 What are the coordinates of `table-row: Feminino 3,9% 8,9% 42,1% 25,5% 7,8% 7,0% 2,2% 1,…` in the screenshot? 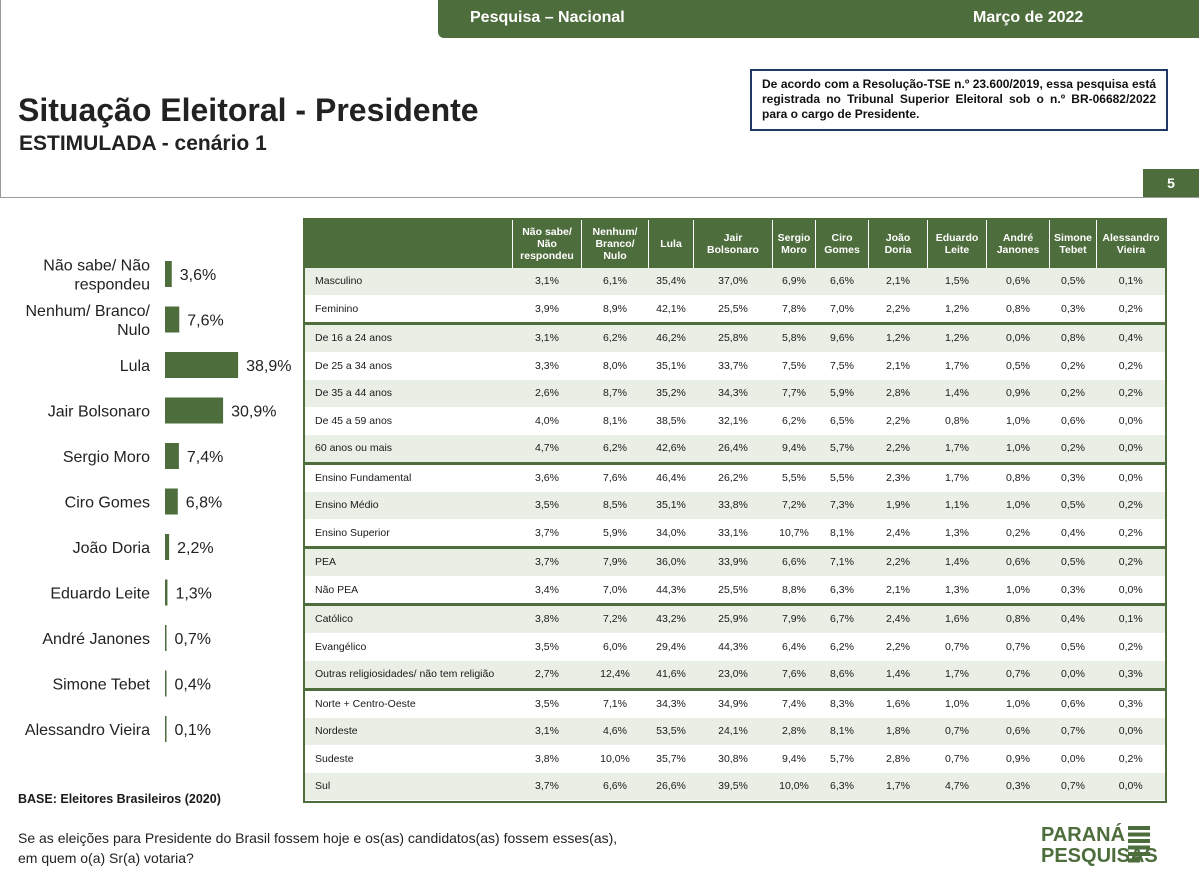 It's located at (735, 309).